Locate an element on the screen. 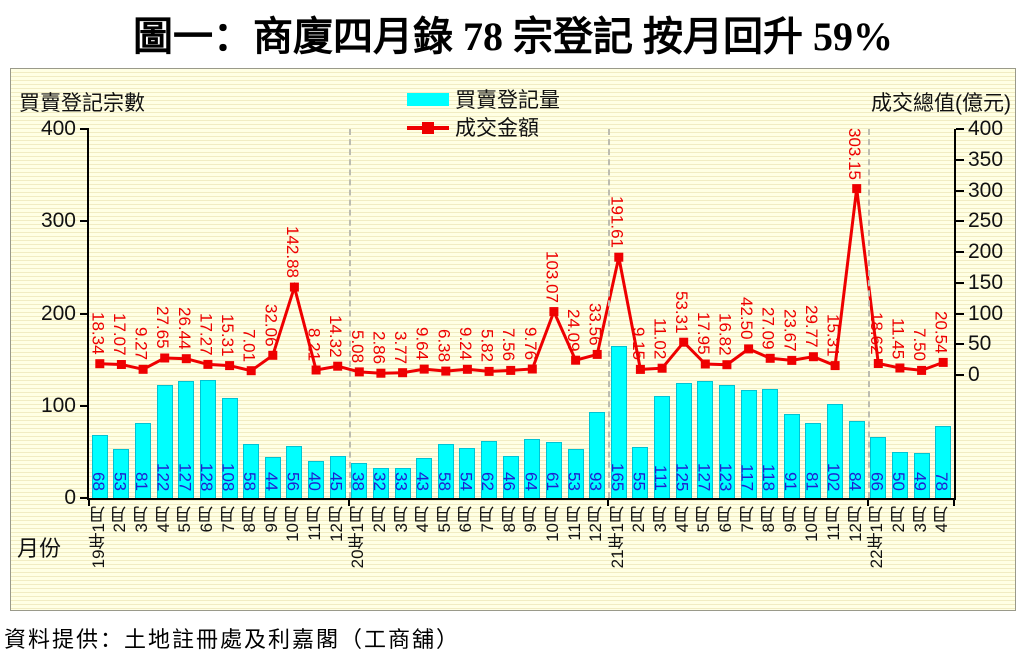 The image size is (1026, 661). bar-value-label: 49 is located at coordinates (920, 481).